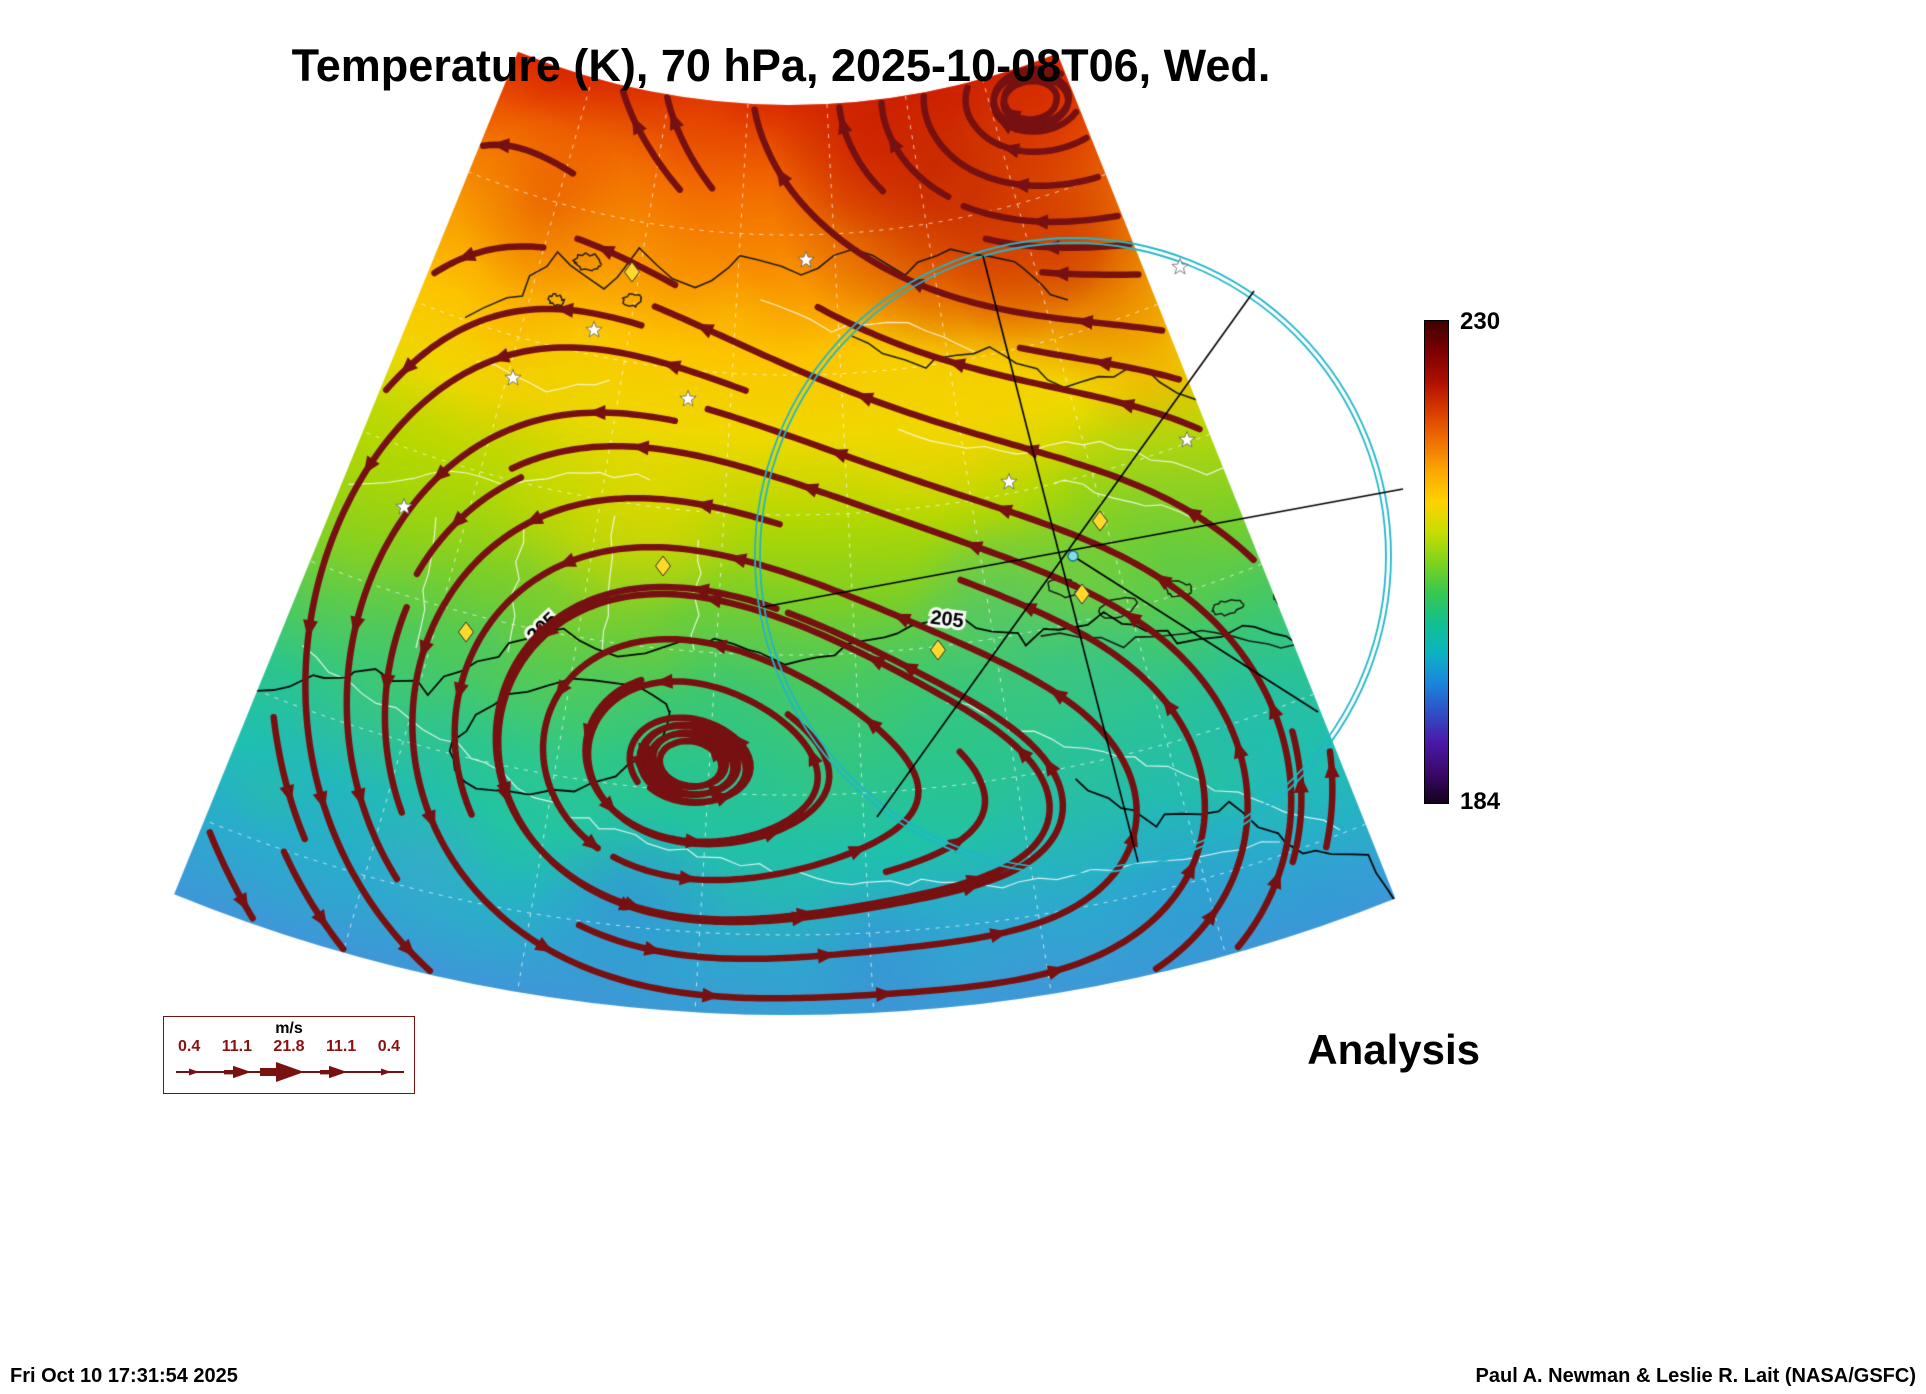  Describe the element at coordinates (1436, 562) in the screenshot. I see `colorbar-gradient` at that location.